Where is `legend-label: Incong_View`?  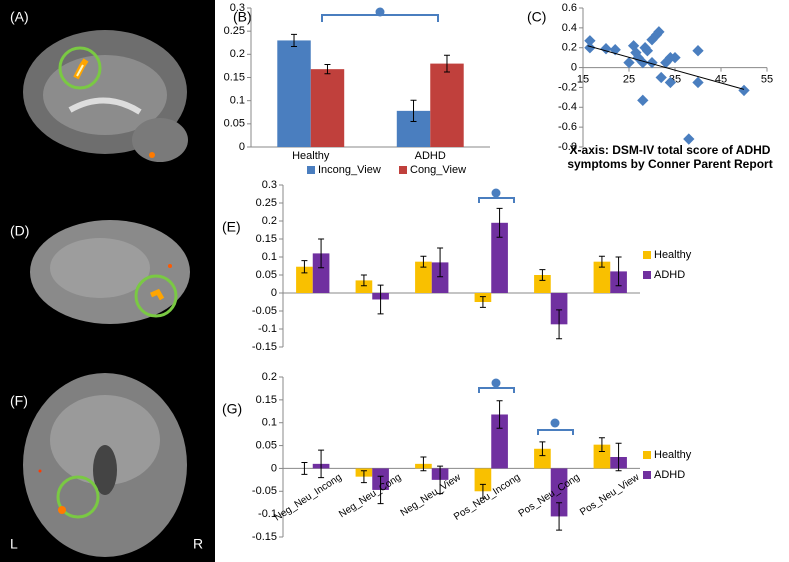
legend-label: Incong_View is located at coordinates (349, 170).